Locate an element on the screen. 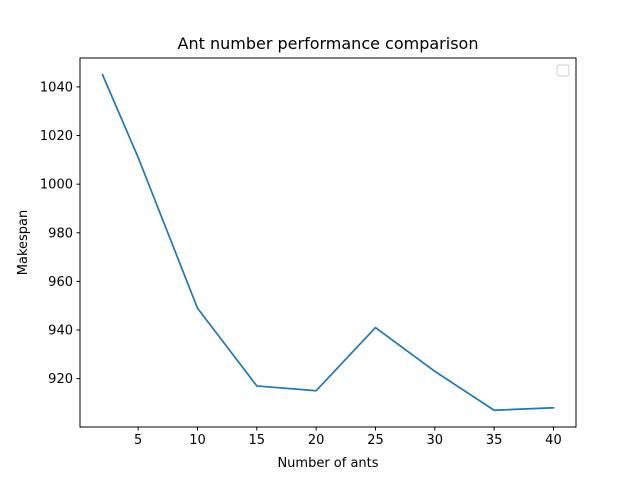 The width and height of the screenshot is (640, 480). legend-box is located at coordinates (563, 70).